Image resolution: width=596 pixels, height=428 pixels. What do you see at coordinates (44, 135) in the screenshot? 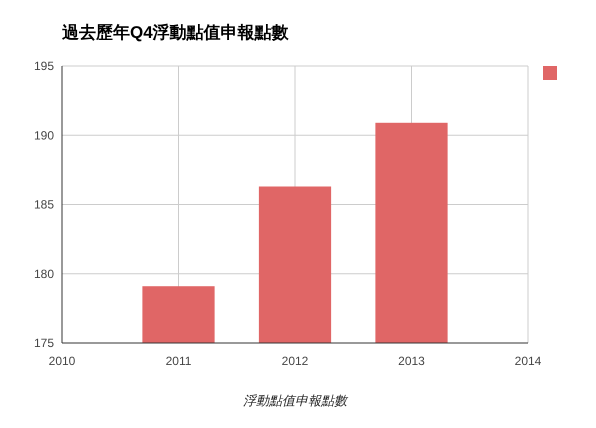
I see `y-tick-label: 190` at bounding box center [44, 135].